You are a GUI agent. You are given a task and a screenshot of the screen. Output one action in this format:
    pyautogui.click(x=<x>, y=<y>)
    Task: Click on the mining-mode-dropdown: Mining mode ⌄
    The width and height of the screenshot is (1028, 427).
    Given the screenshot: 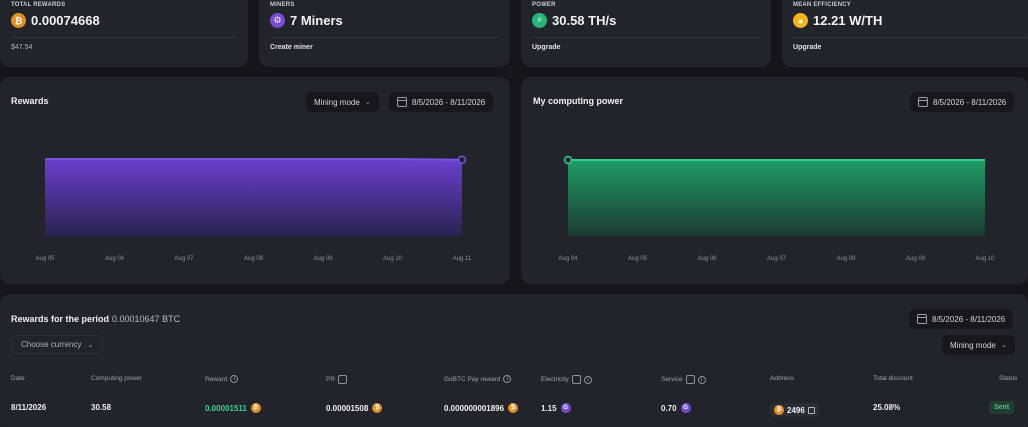 What is the action you would take?
    pyautogui.click(x=342, y=102)
    